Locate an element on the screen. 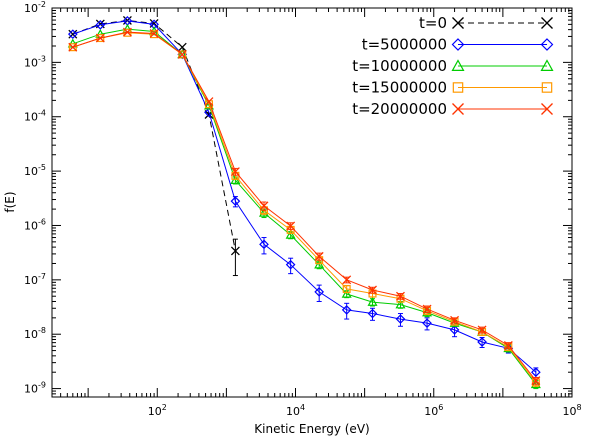 This screenshot has width=595, height=444. x-axis-label: Kinetic Energy (eV) is located at coordinates (311, 429).